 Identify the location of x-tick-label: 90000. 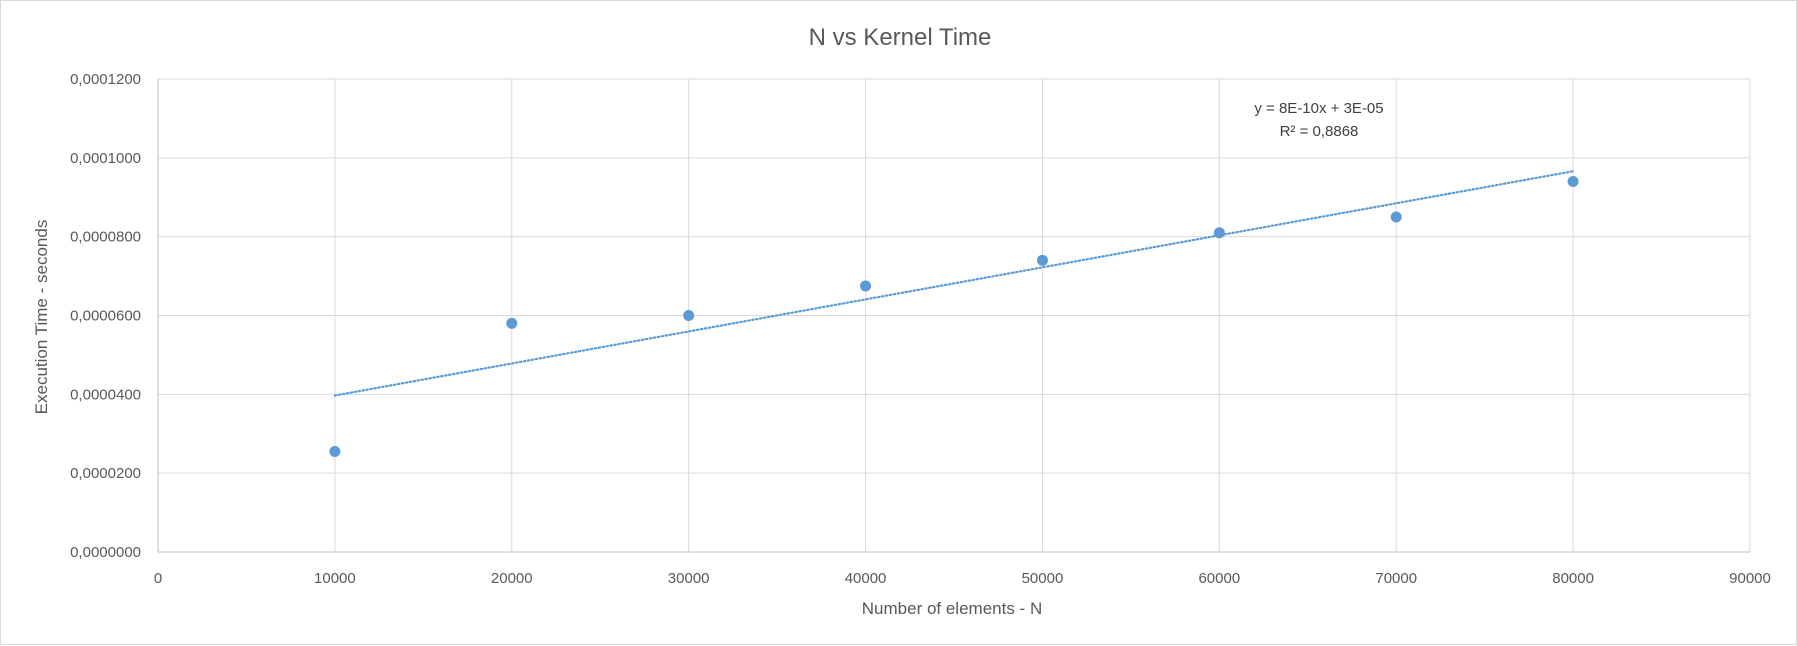
(1750, 578).